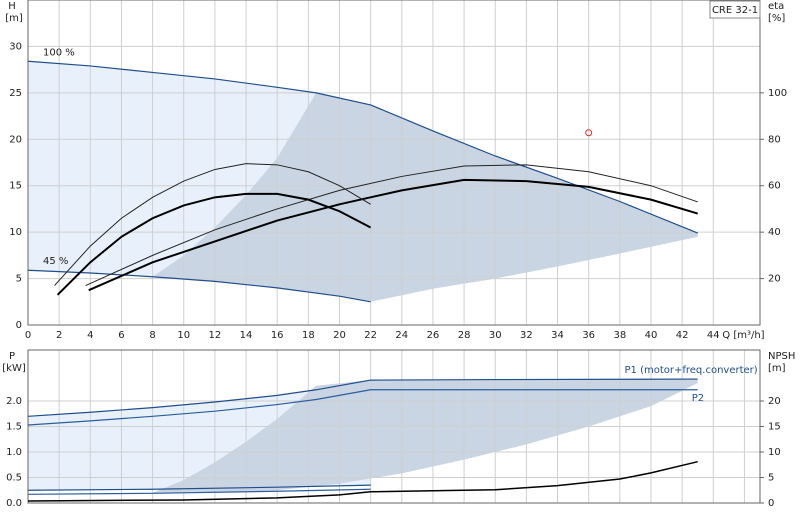  Describe the element at coordinates (246, 335) in the screenshot. I see `x-tick-label: 14` at that location.